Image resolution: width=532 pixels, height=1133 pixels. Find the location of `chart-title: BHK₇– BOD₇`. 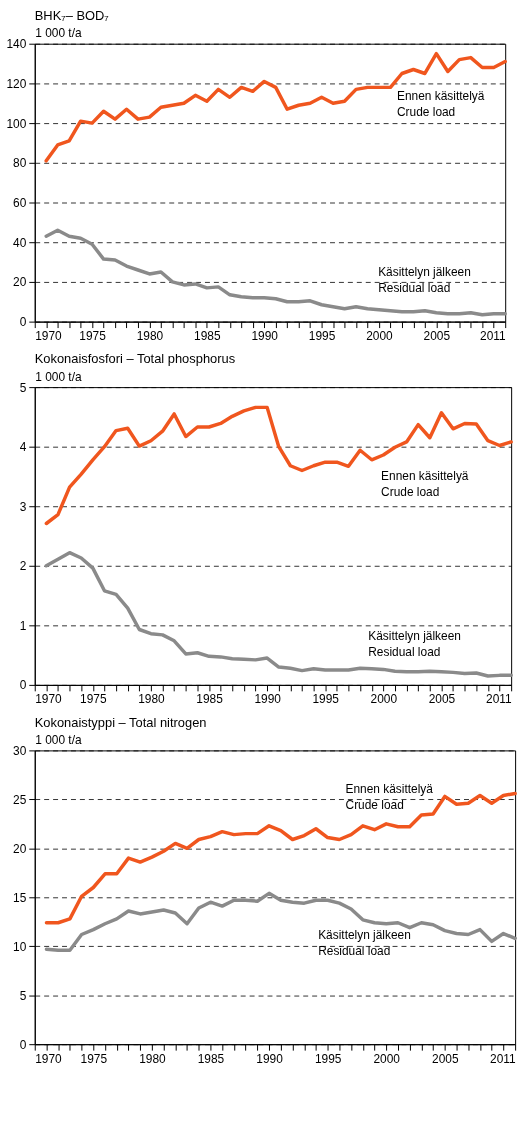

chart-title: BHK₇– BOD₇ is located at coordinates (71, 15).